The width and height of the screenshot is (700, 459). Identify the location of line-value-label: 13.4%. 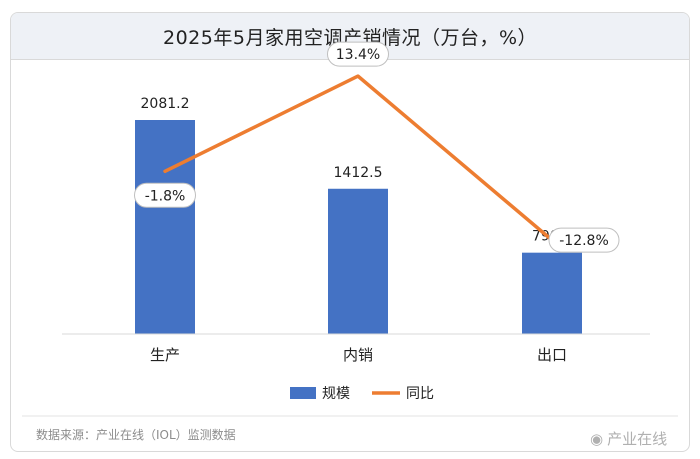
(358, 55).